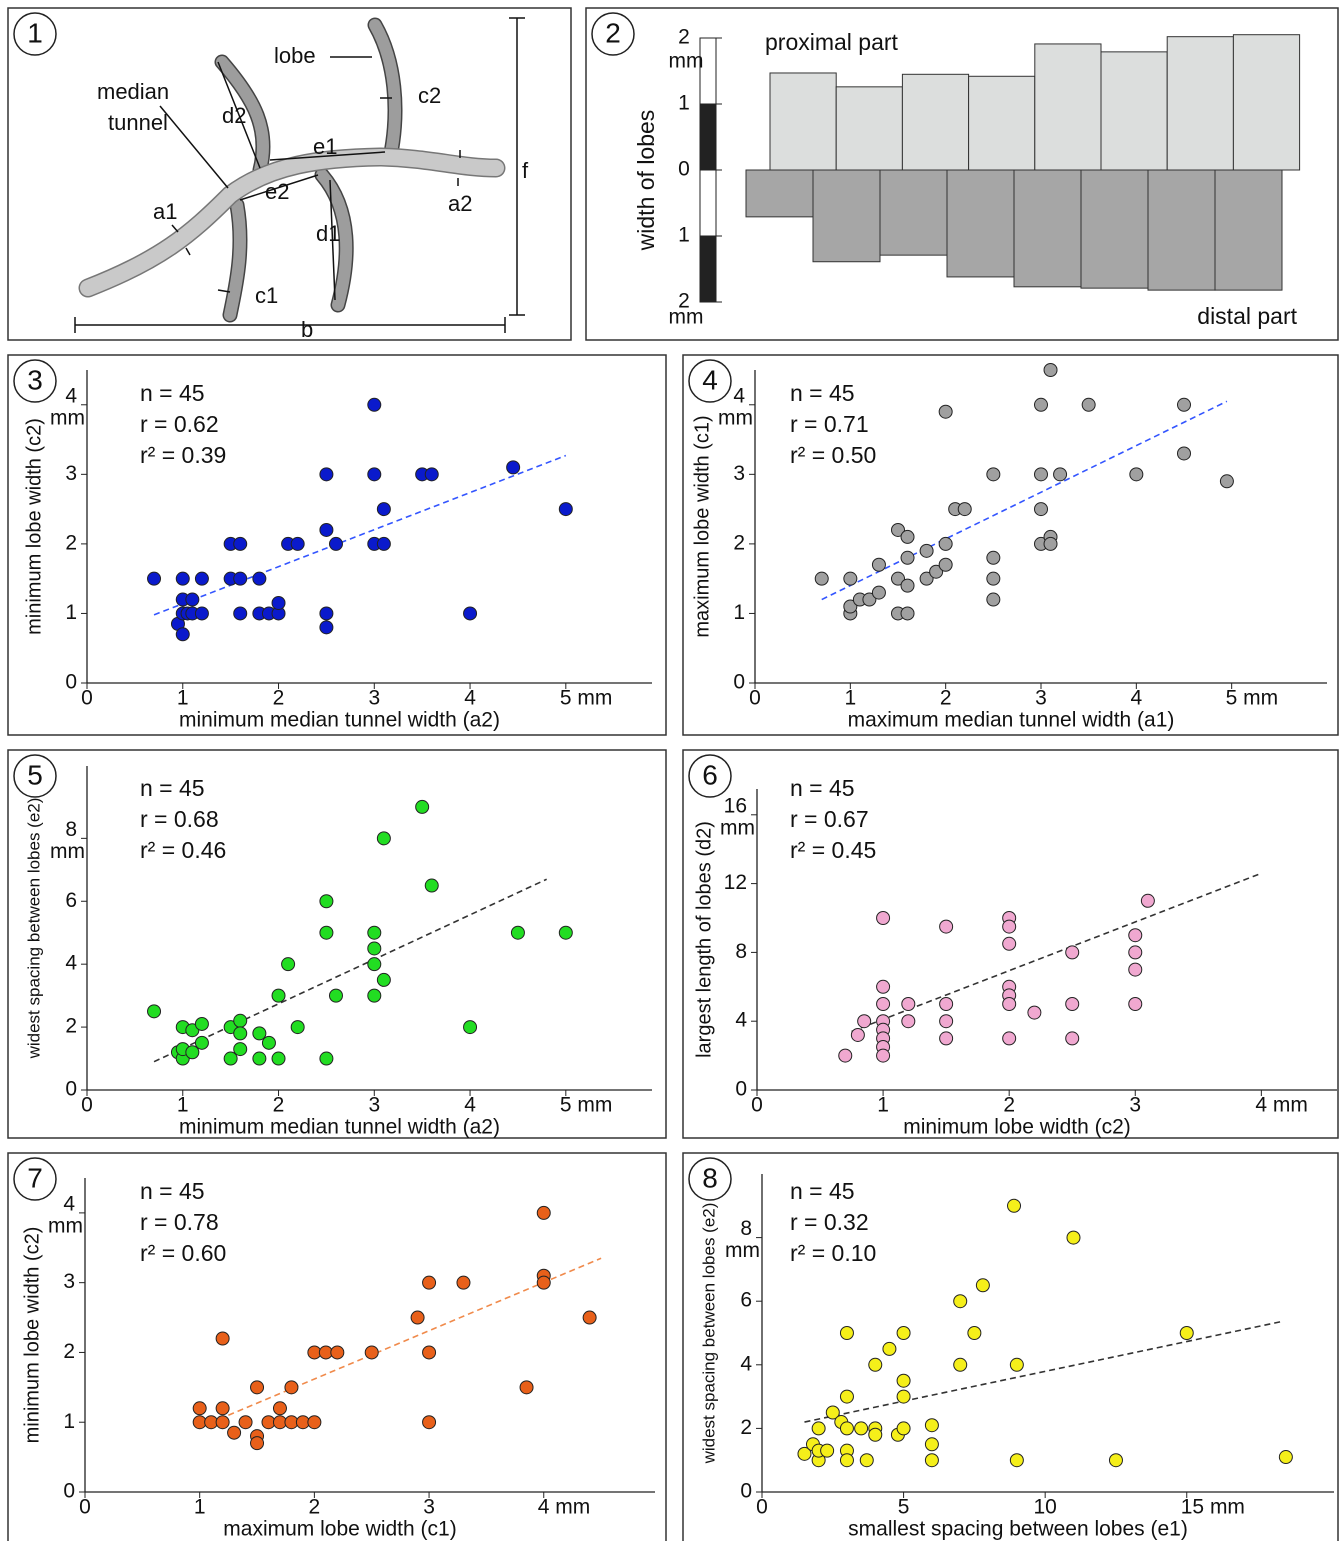 The image size is (1342, 1541). Describe the element at coordinates (339, 1529) in the screenshot. I see `x-axis-label: maximum lobe width (c1)` at that location.